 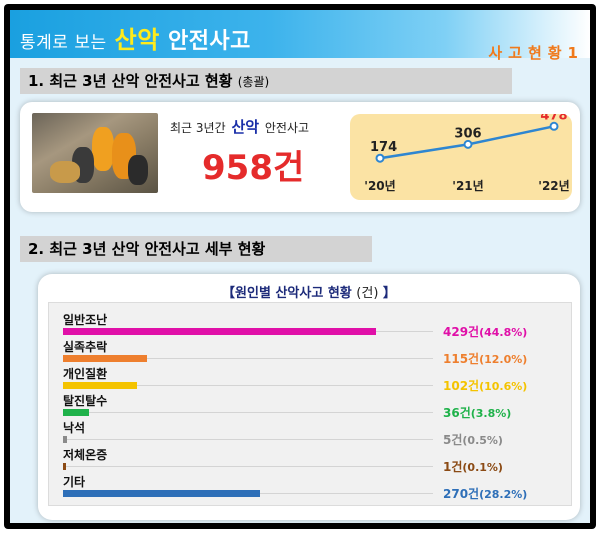 What do you see at coordinates (461, 359) in the screenshot?
I see `cause-count: 115건` at bounding box center [461, 359].